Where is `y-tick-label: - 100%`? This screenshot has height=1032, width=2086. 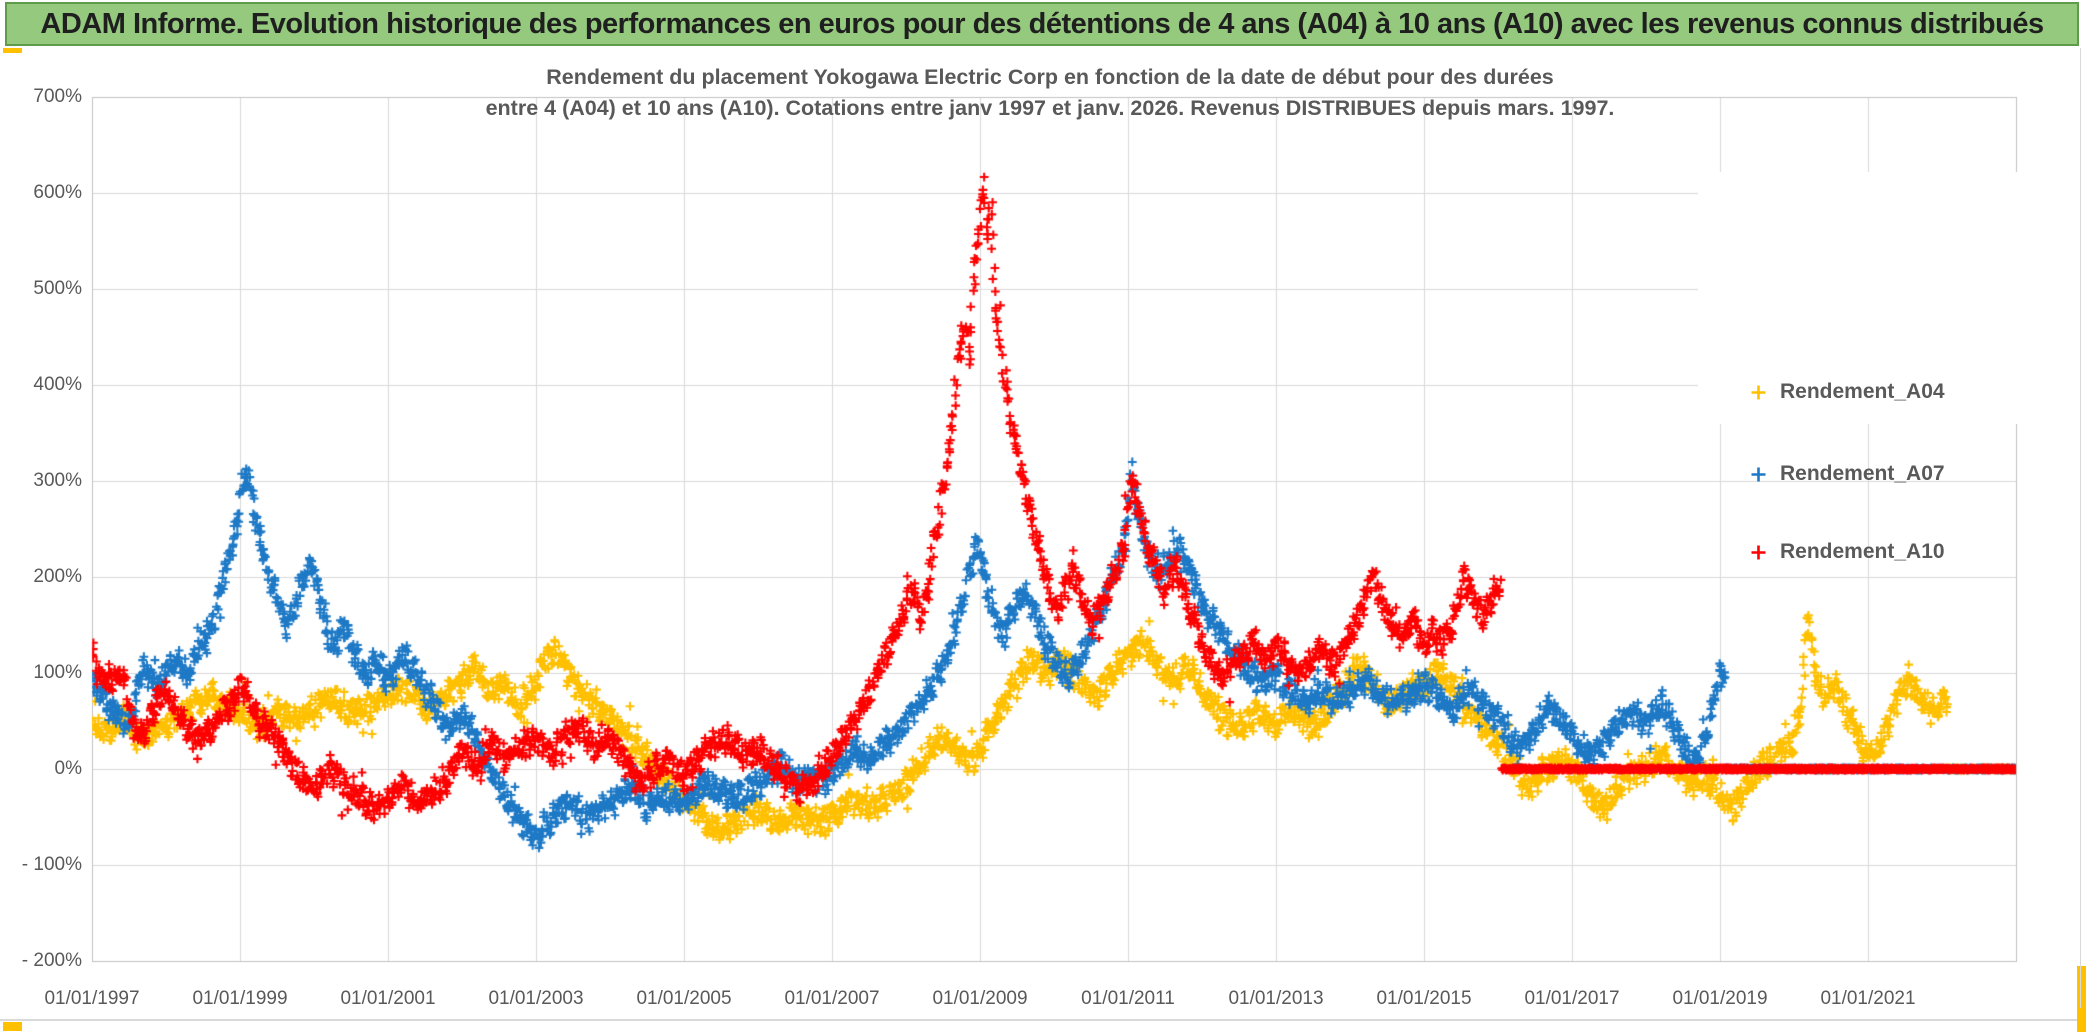
y-tick-label: - 100% is located at coordinates (51, 864).